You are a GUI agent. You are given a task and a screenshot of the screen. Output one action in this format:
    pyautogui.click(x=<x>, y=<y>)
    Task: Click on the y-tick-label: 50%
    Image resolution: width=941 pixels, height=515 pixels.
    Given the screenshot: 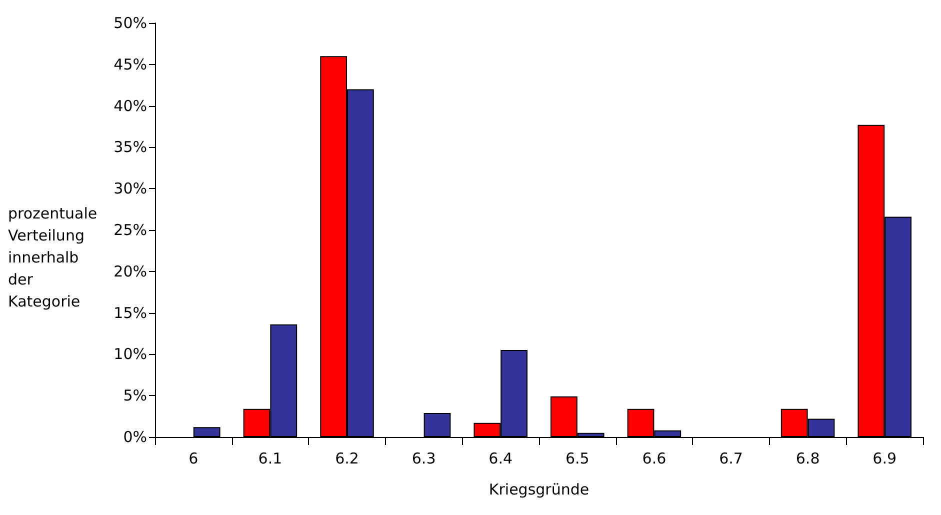 What is the action you would take?
    pyautogui.click(x=130, y=23)
    